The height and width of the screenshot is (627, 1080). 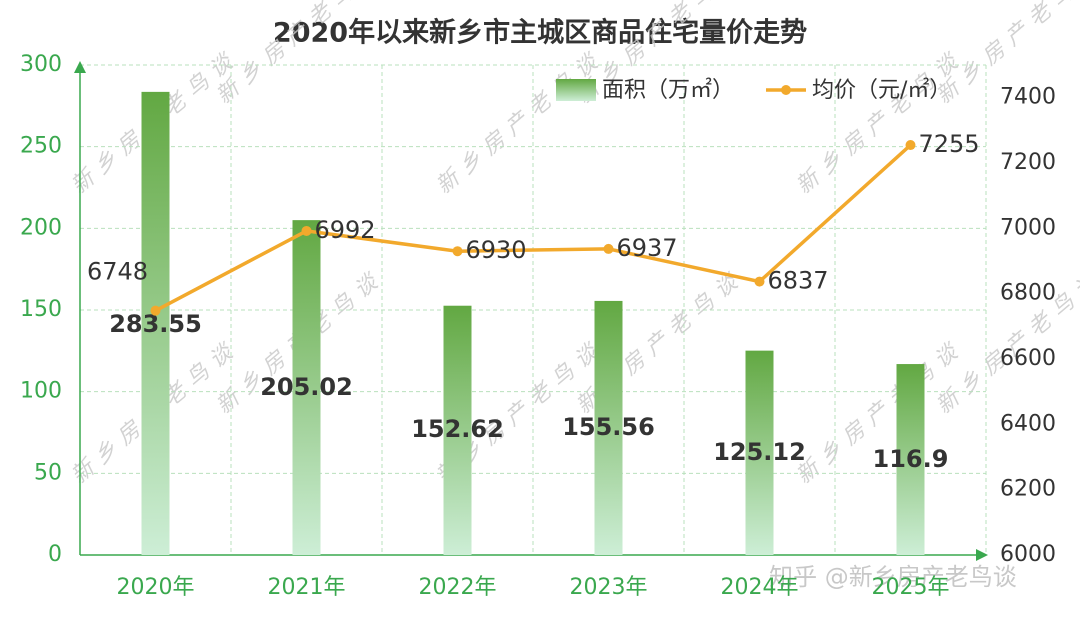 I want to click on bar-value-label: 125.12, so click(x=759, y=452).